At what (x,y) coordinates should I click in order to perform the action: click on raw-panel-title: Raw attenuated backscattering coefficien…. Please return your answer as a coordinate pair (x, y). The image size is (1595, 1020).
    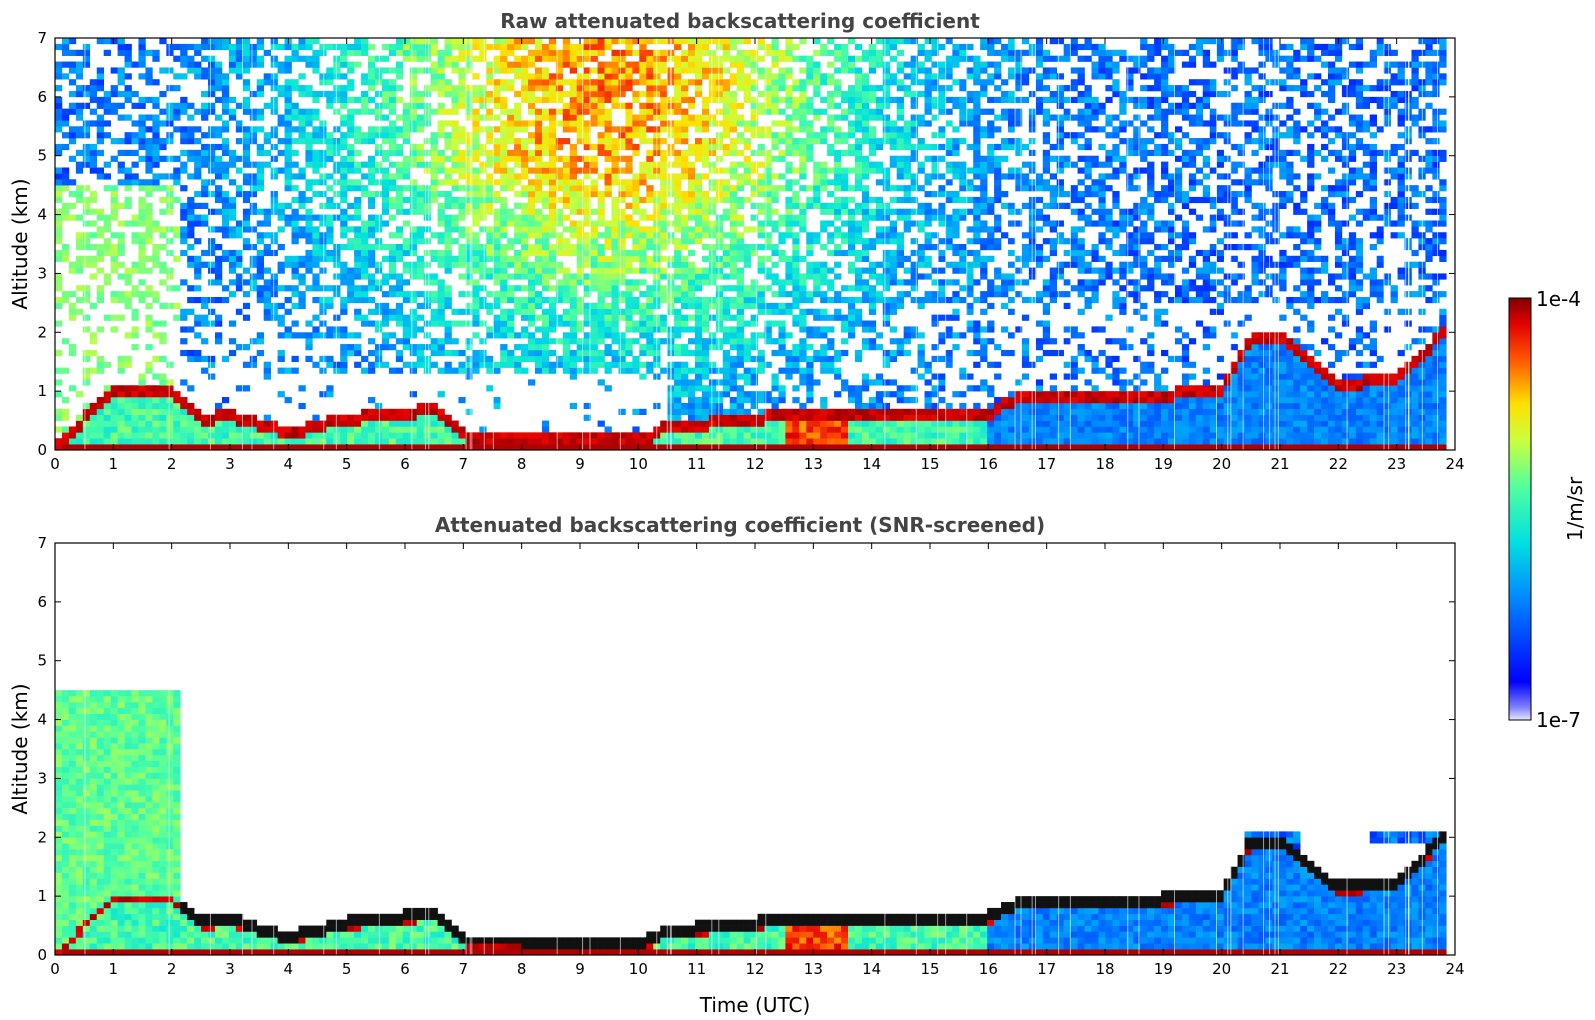
    Looking at the image, I should click on (740, 21).